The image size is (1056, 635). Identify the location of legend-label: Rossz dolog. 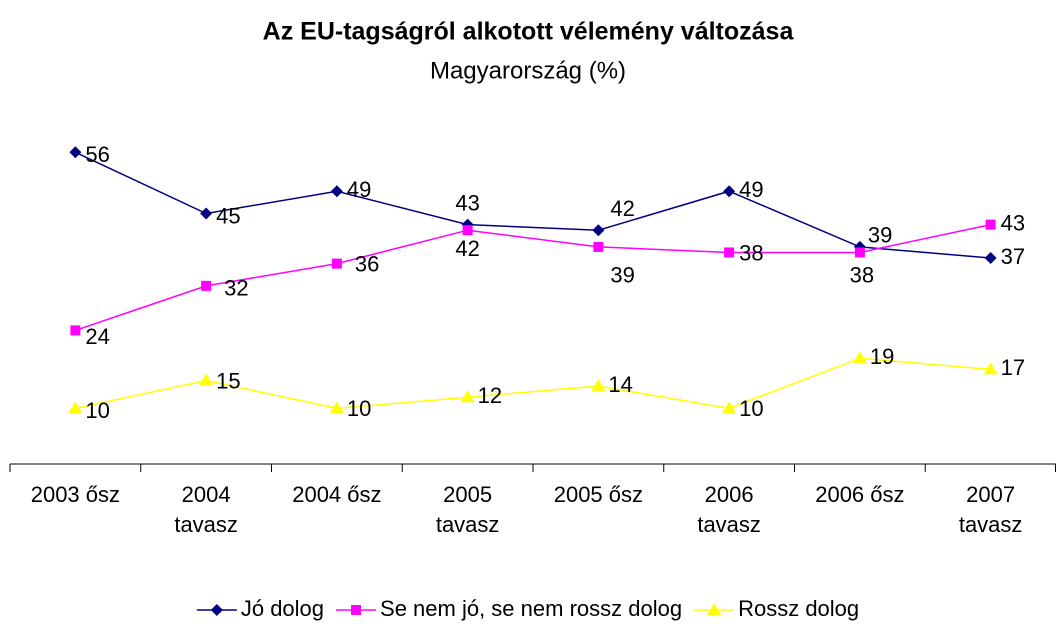
(798, 608).